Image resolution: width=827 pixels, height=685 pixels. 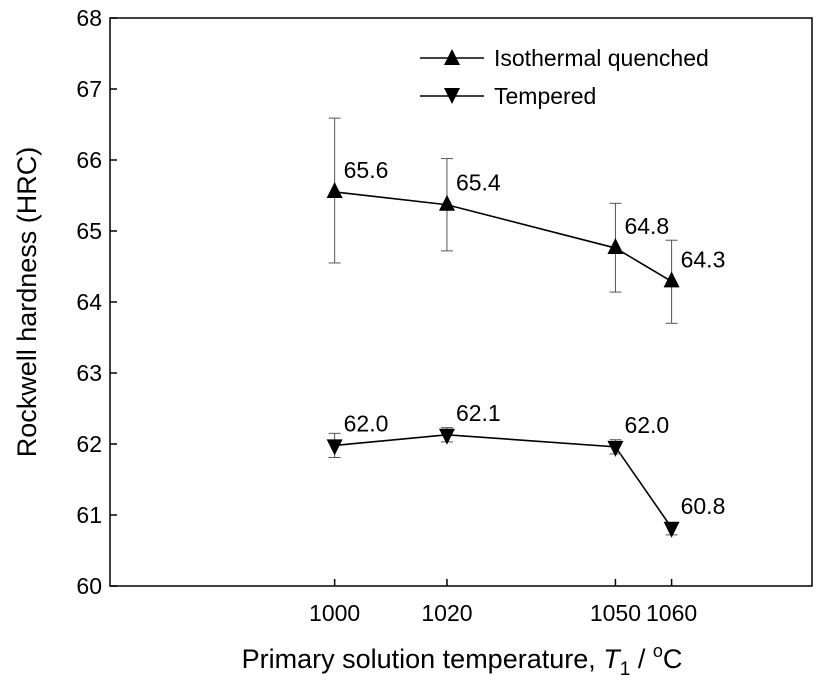 I want to click on y-tick-label: 65, so click(x=89, y=231).